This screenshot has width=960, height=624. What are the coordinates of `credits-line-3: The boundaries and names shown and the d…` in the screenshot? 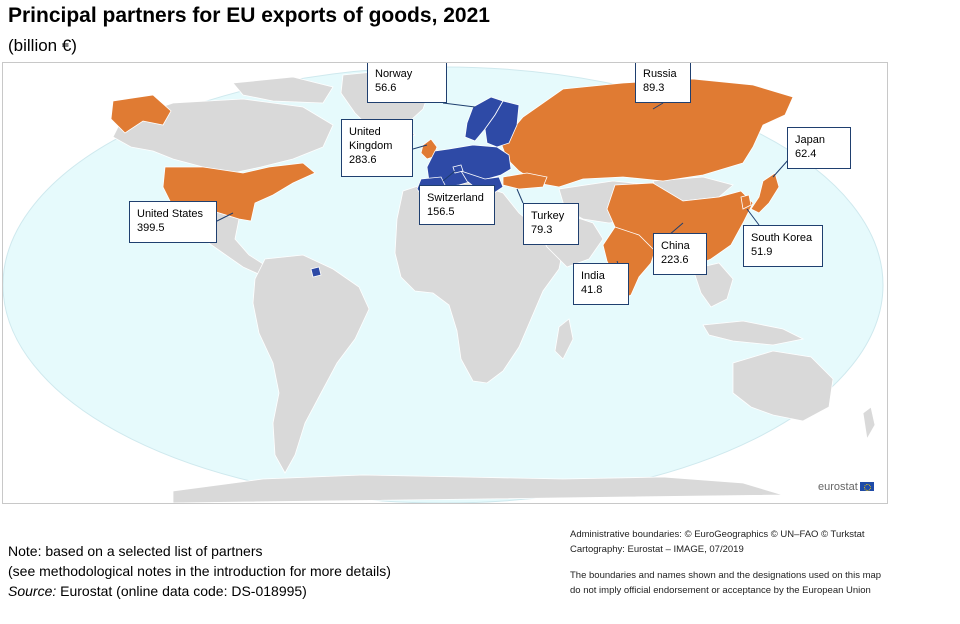 It's located at (726, 575).